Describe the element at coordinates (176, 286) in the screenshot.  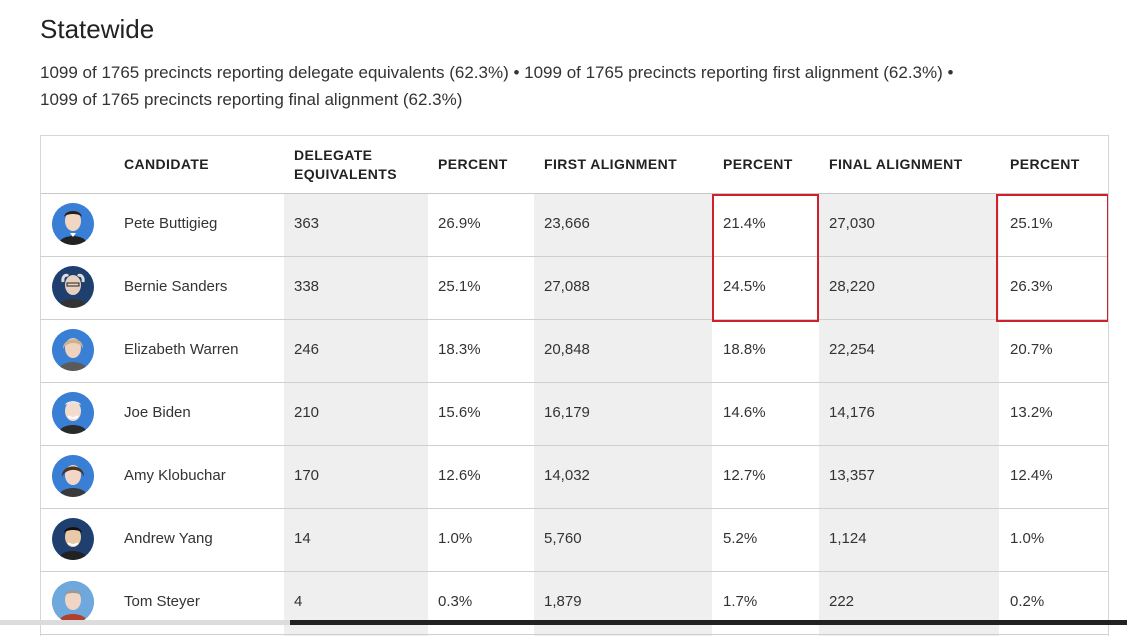
I see `candidate-name: Bernie Sanders` at that location.